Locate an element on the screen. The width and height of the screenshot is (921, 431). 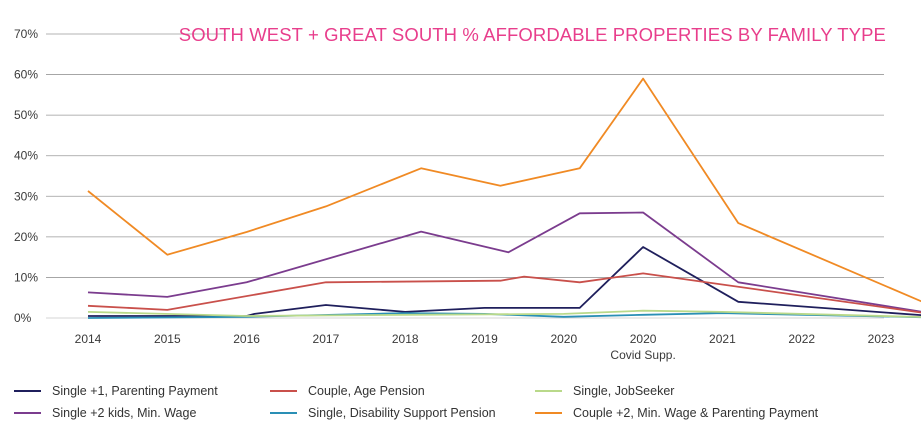
legend-item: Couple +2, Min. Wage & Parenting Payment is located at coordinates (676, 413).